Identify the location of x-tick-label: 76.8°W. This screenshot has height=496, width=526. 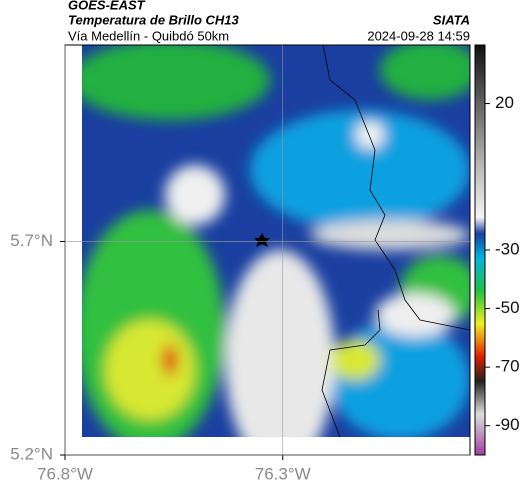
(65, 473).